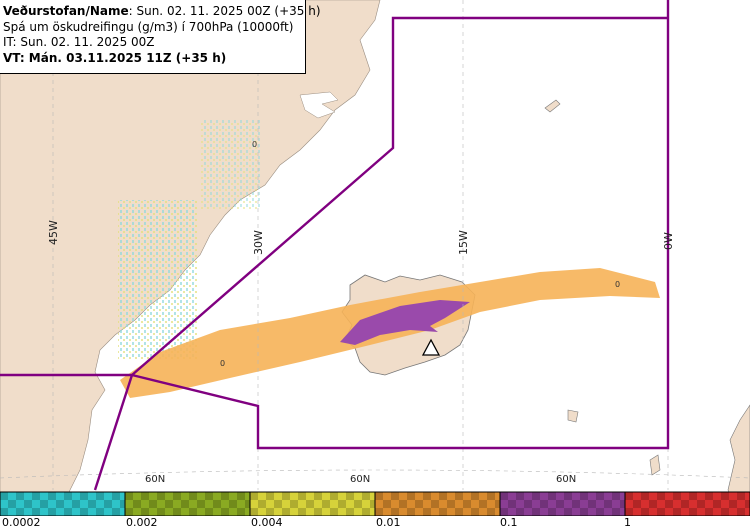 Image resolution: width=750 pixels, height=532 pixels. I want to click on lat-label-60n-1: 60N, so click(155, 479).